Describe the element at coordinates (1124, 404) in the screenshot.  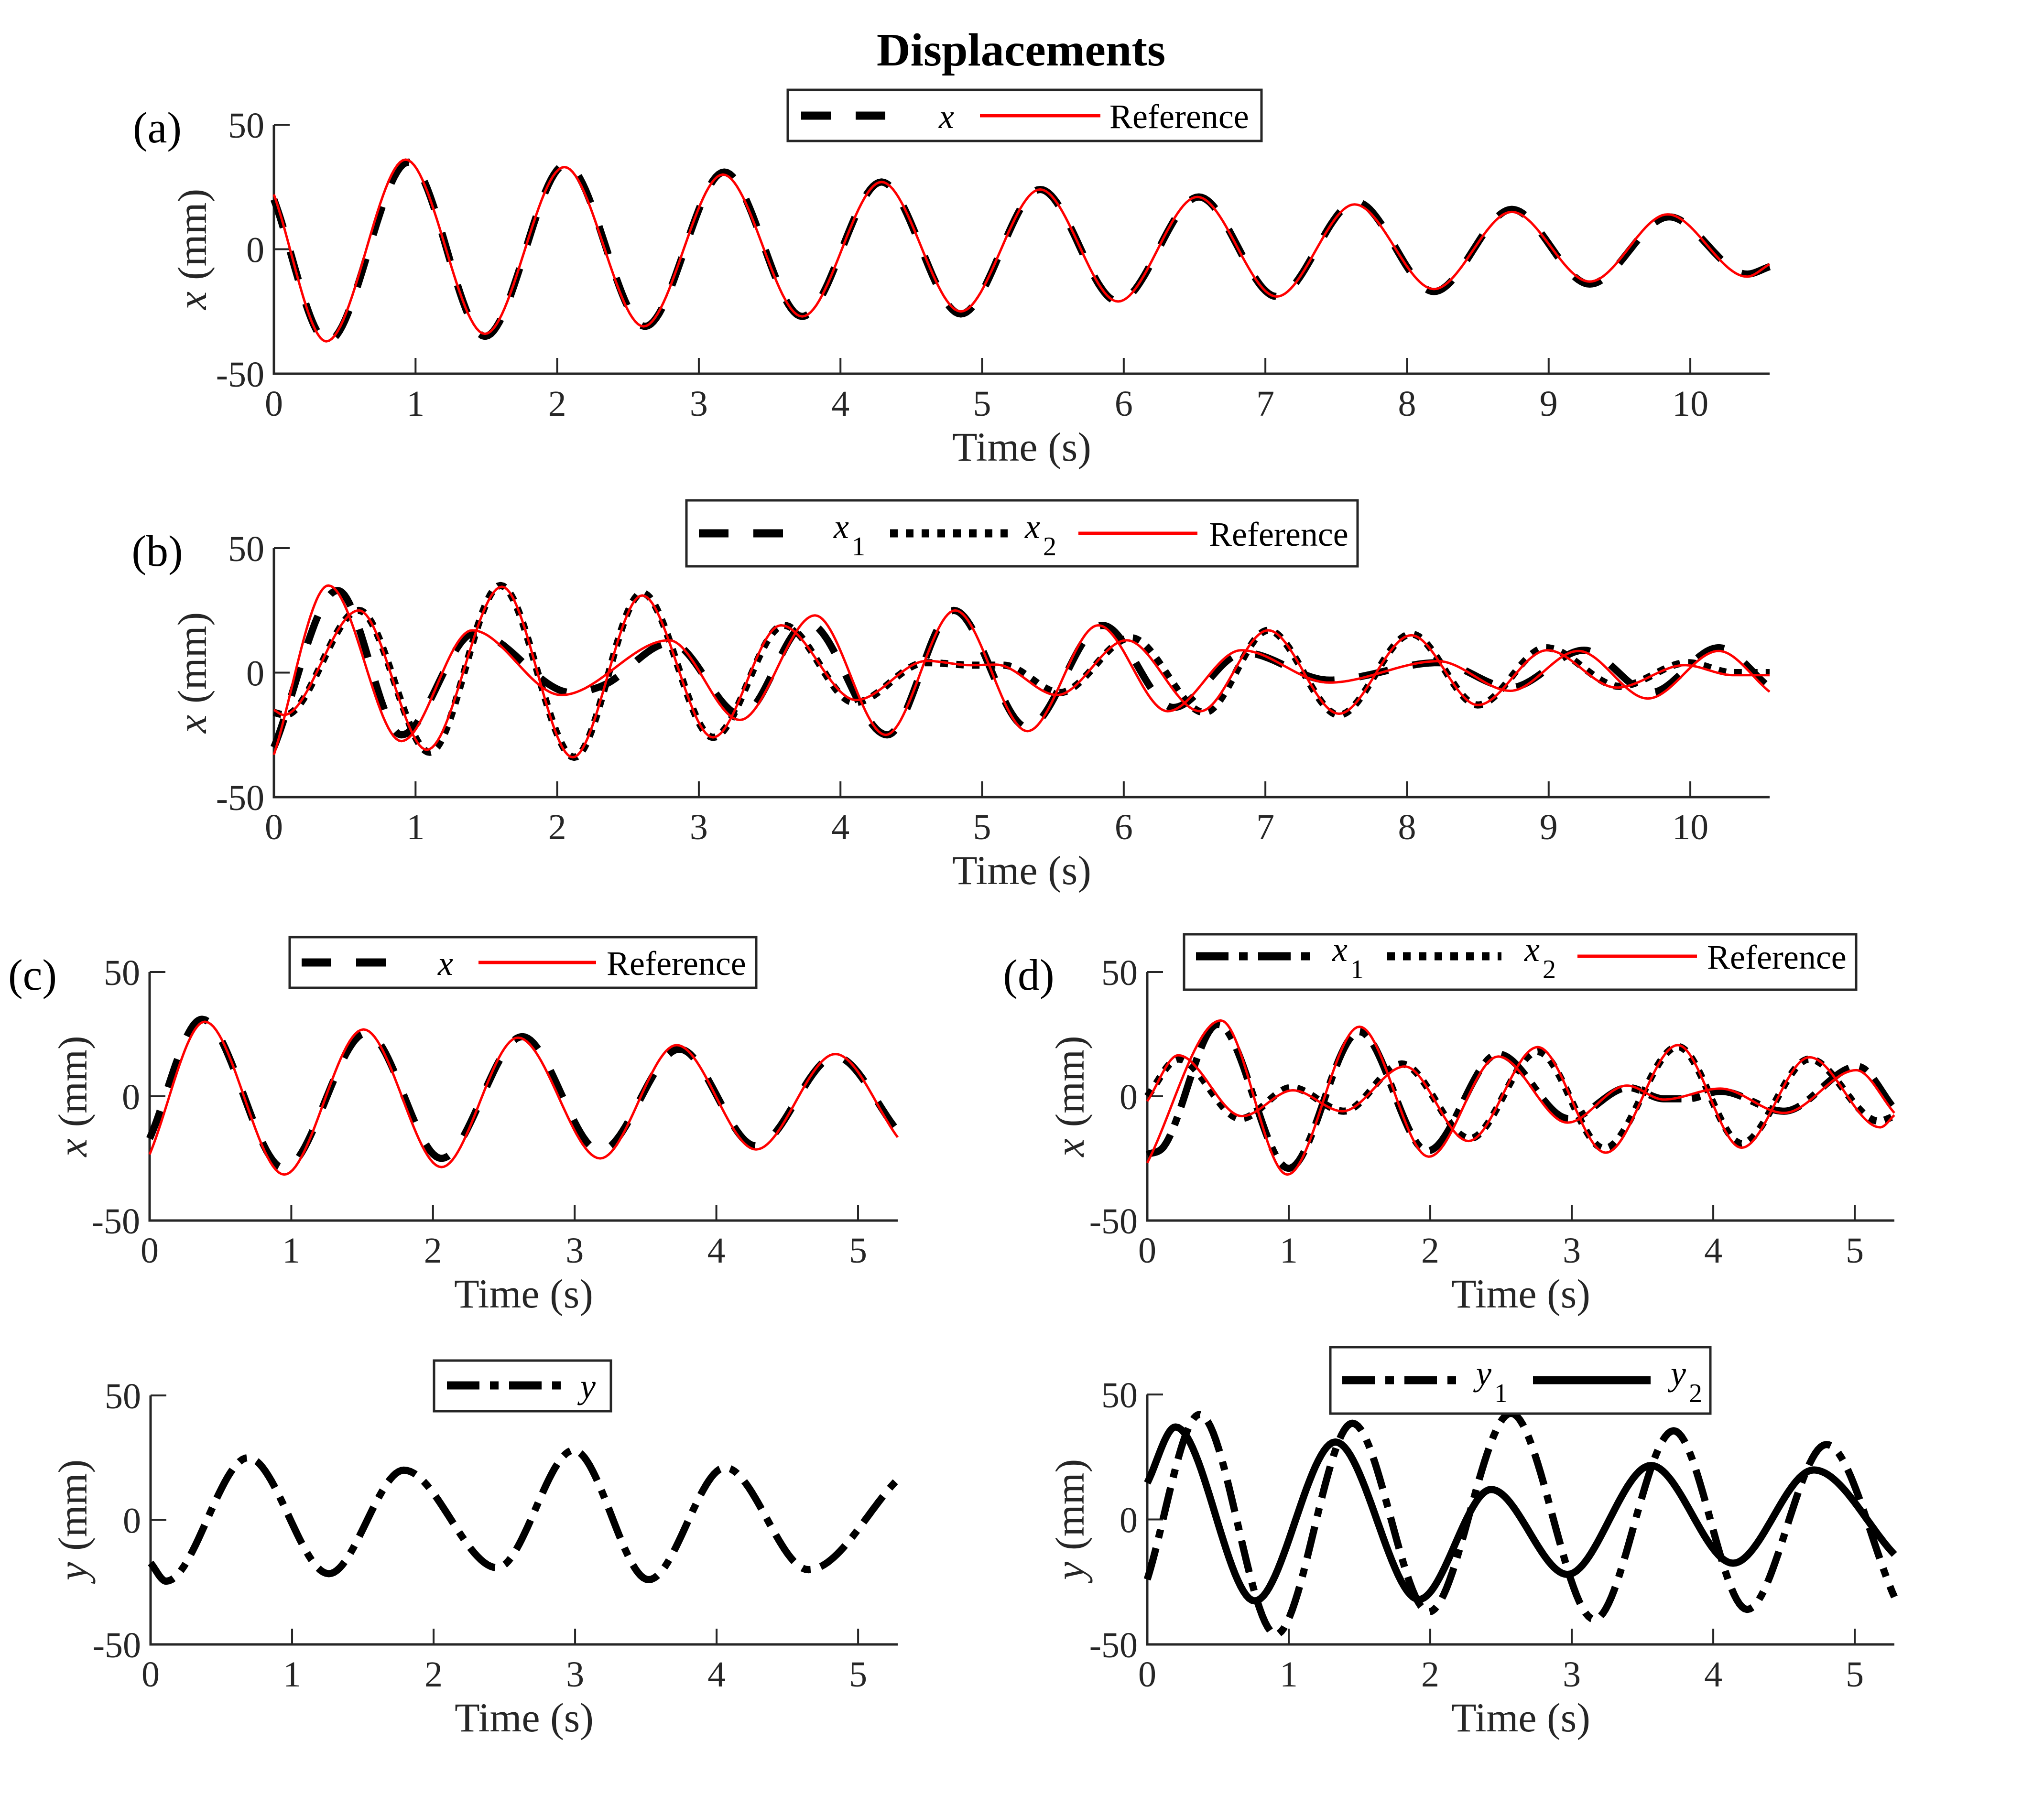
I see `x-tick-label: 6` at that location.